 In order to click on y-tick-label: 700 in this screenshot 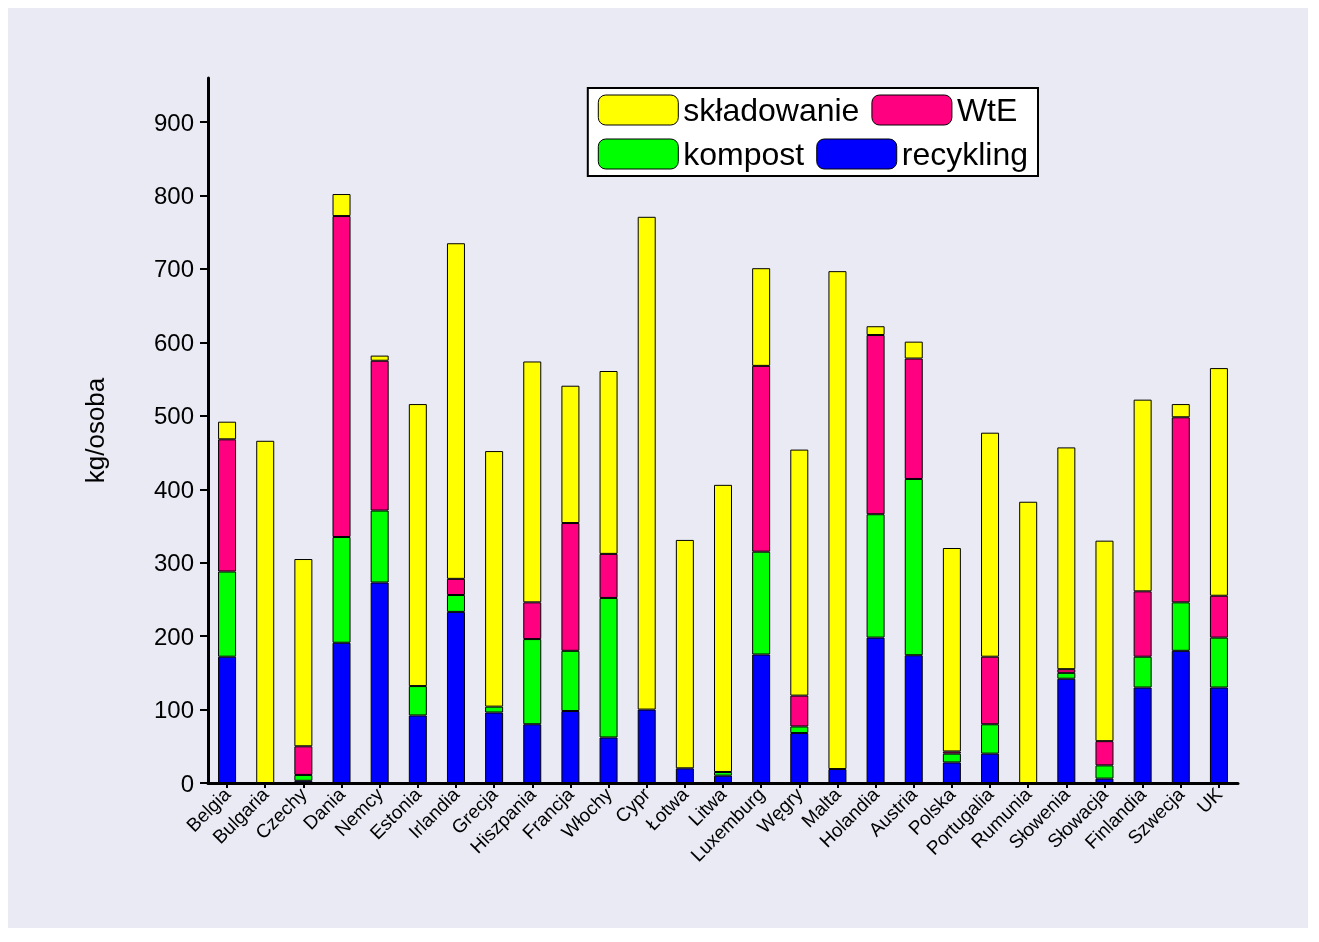, I will do `click(173, 269)`.